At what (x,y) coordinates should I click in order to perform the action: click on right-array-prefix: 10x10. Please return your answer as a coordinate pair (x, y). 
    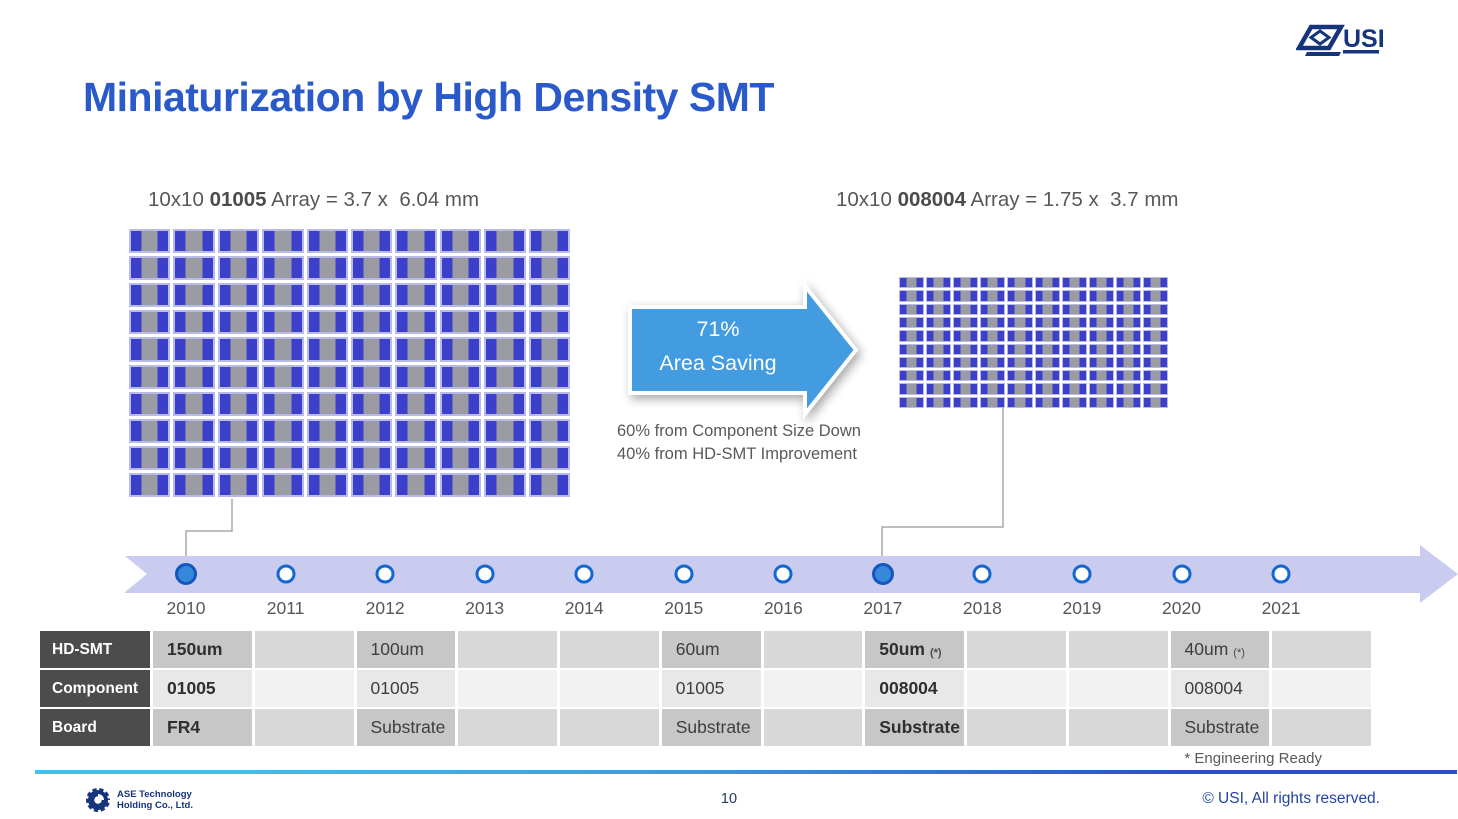
    Looking at the image, I should click on (867, 199).